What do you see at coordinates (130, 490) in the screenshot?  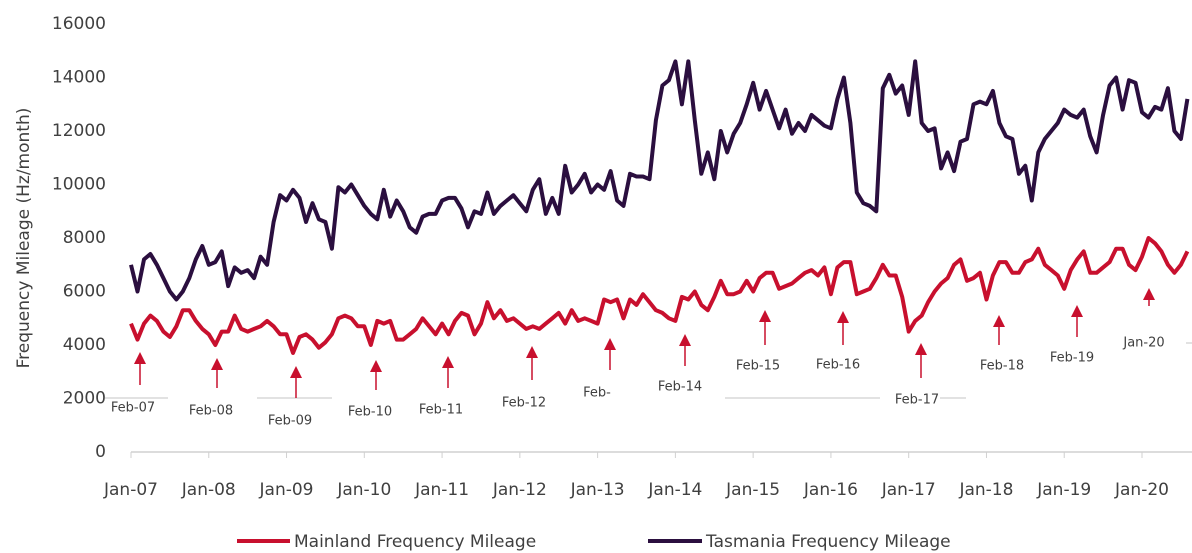 I see `x-tick-label: Jan-07` at bounding box center [130, 490].